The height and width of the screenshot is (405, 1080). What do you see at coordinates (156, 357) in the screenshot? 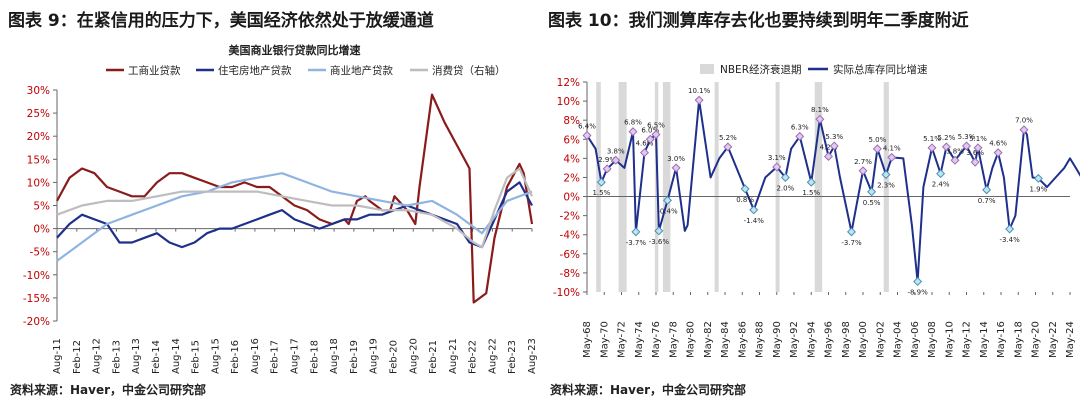
I see `x-tick-label: Feb-14` at bounding box center [156, 357].